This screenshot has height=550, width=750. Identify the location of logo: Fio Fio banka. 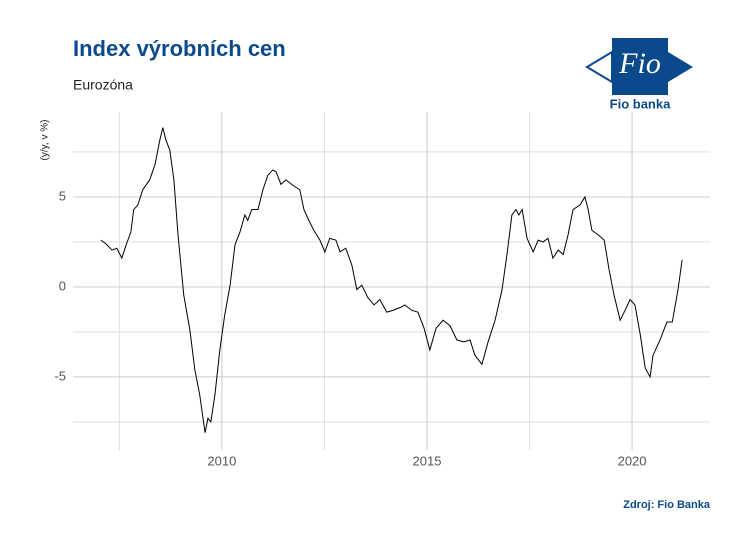
(639, 74).